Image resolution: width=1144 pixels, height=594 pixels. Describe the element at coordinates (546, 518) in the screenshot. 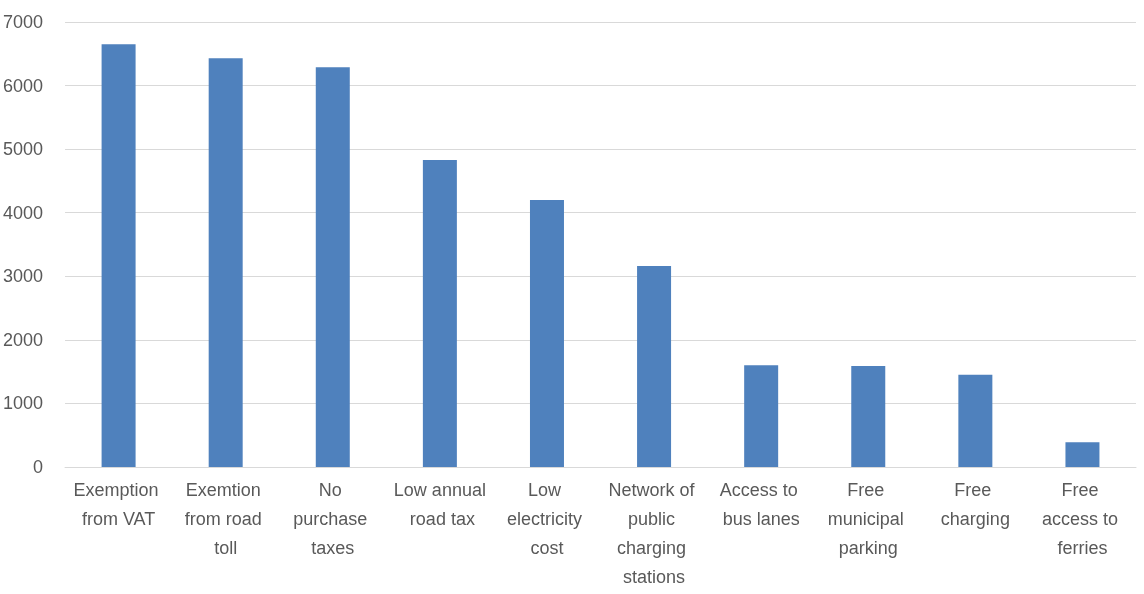

I see `x-tick-label: Low electricity cost` at that location.